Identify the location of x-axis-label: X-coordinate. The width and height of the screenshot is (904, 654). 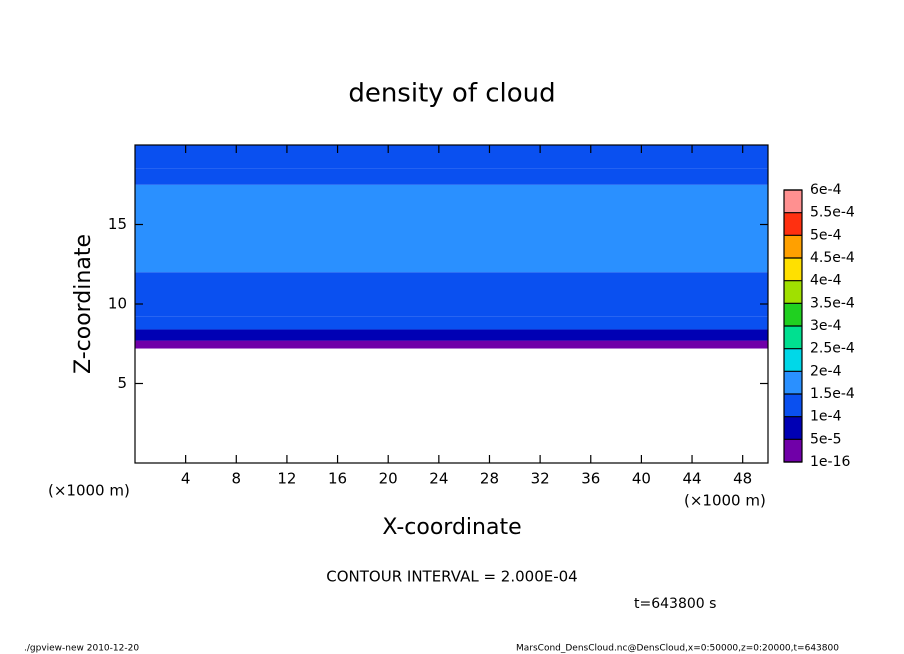
(451, 527).